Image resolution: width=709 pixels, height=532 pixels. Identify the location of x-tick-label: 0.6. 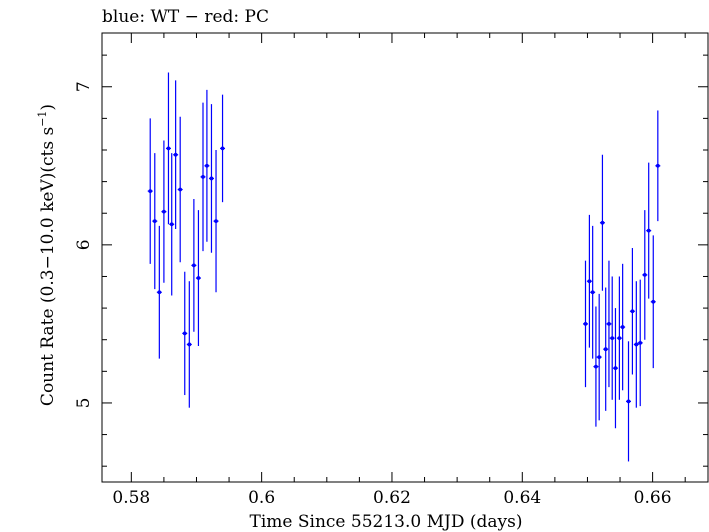
(261, 498).